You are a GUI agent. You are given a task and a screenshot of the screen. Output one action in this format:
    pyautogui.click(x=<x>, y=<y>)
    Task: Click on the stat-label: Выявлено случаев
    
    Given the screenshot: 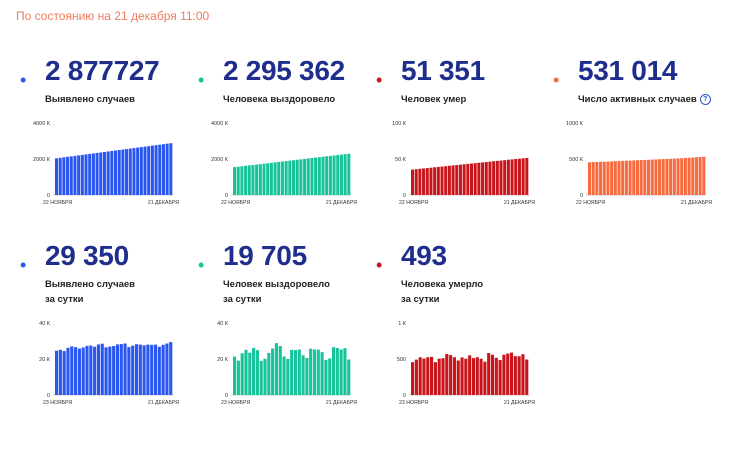 What is the action you would take?
    pyautogui.click(x=90, y=99)
    